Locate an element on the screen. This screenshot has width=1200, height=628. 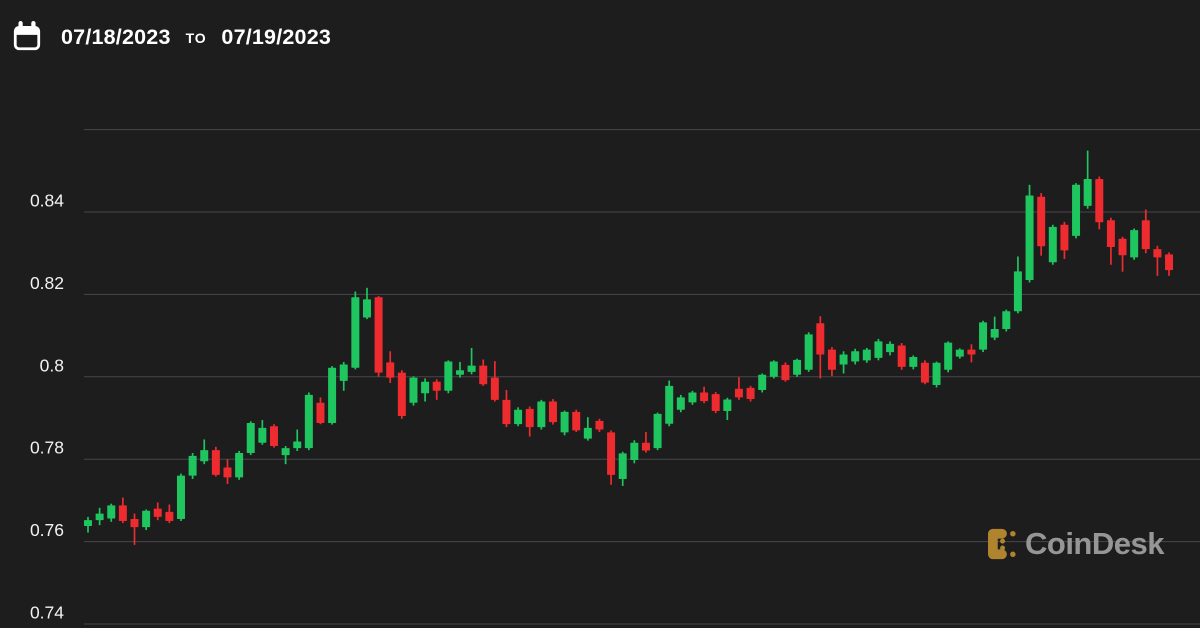
y-axis-label: 0.82 is located at coordinates (47, 283).